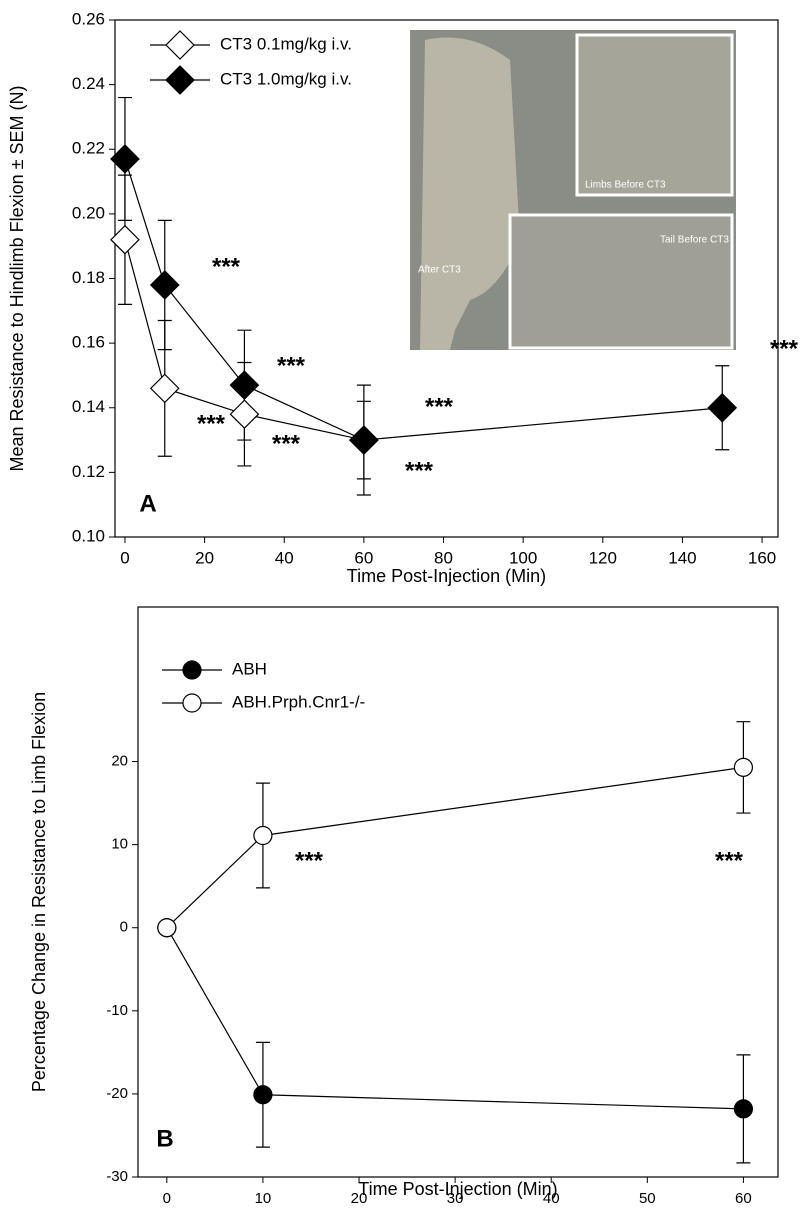 Image resolution: width=805 pixels, height=1208 pixels. Describe the element at coordinates (298, 701) in the screenshot. I see `legend-label: ABH.Prph.Cnr1-/-` at that location.